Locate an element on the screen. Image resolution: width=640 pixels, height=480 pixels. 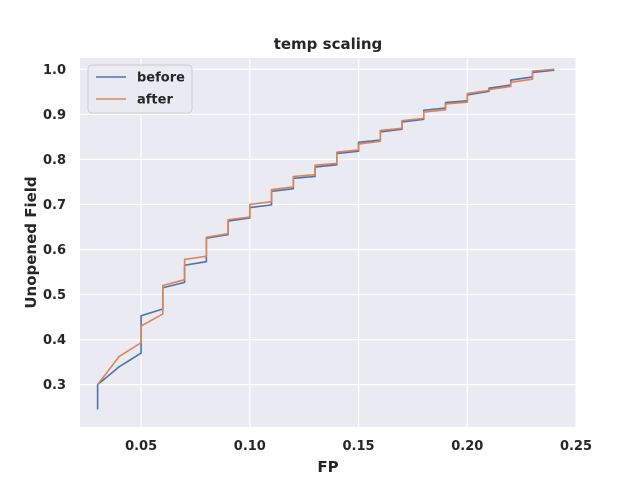
y-tick-label: 0.3 is located at coordinates (54, 385).